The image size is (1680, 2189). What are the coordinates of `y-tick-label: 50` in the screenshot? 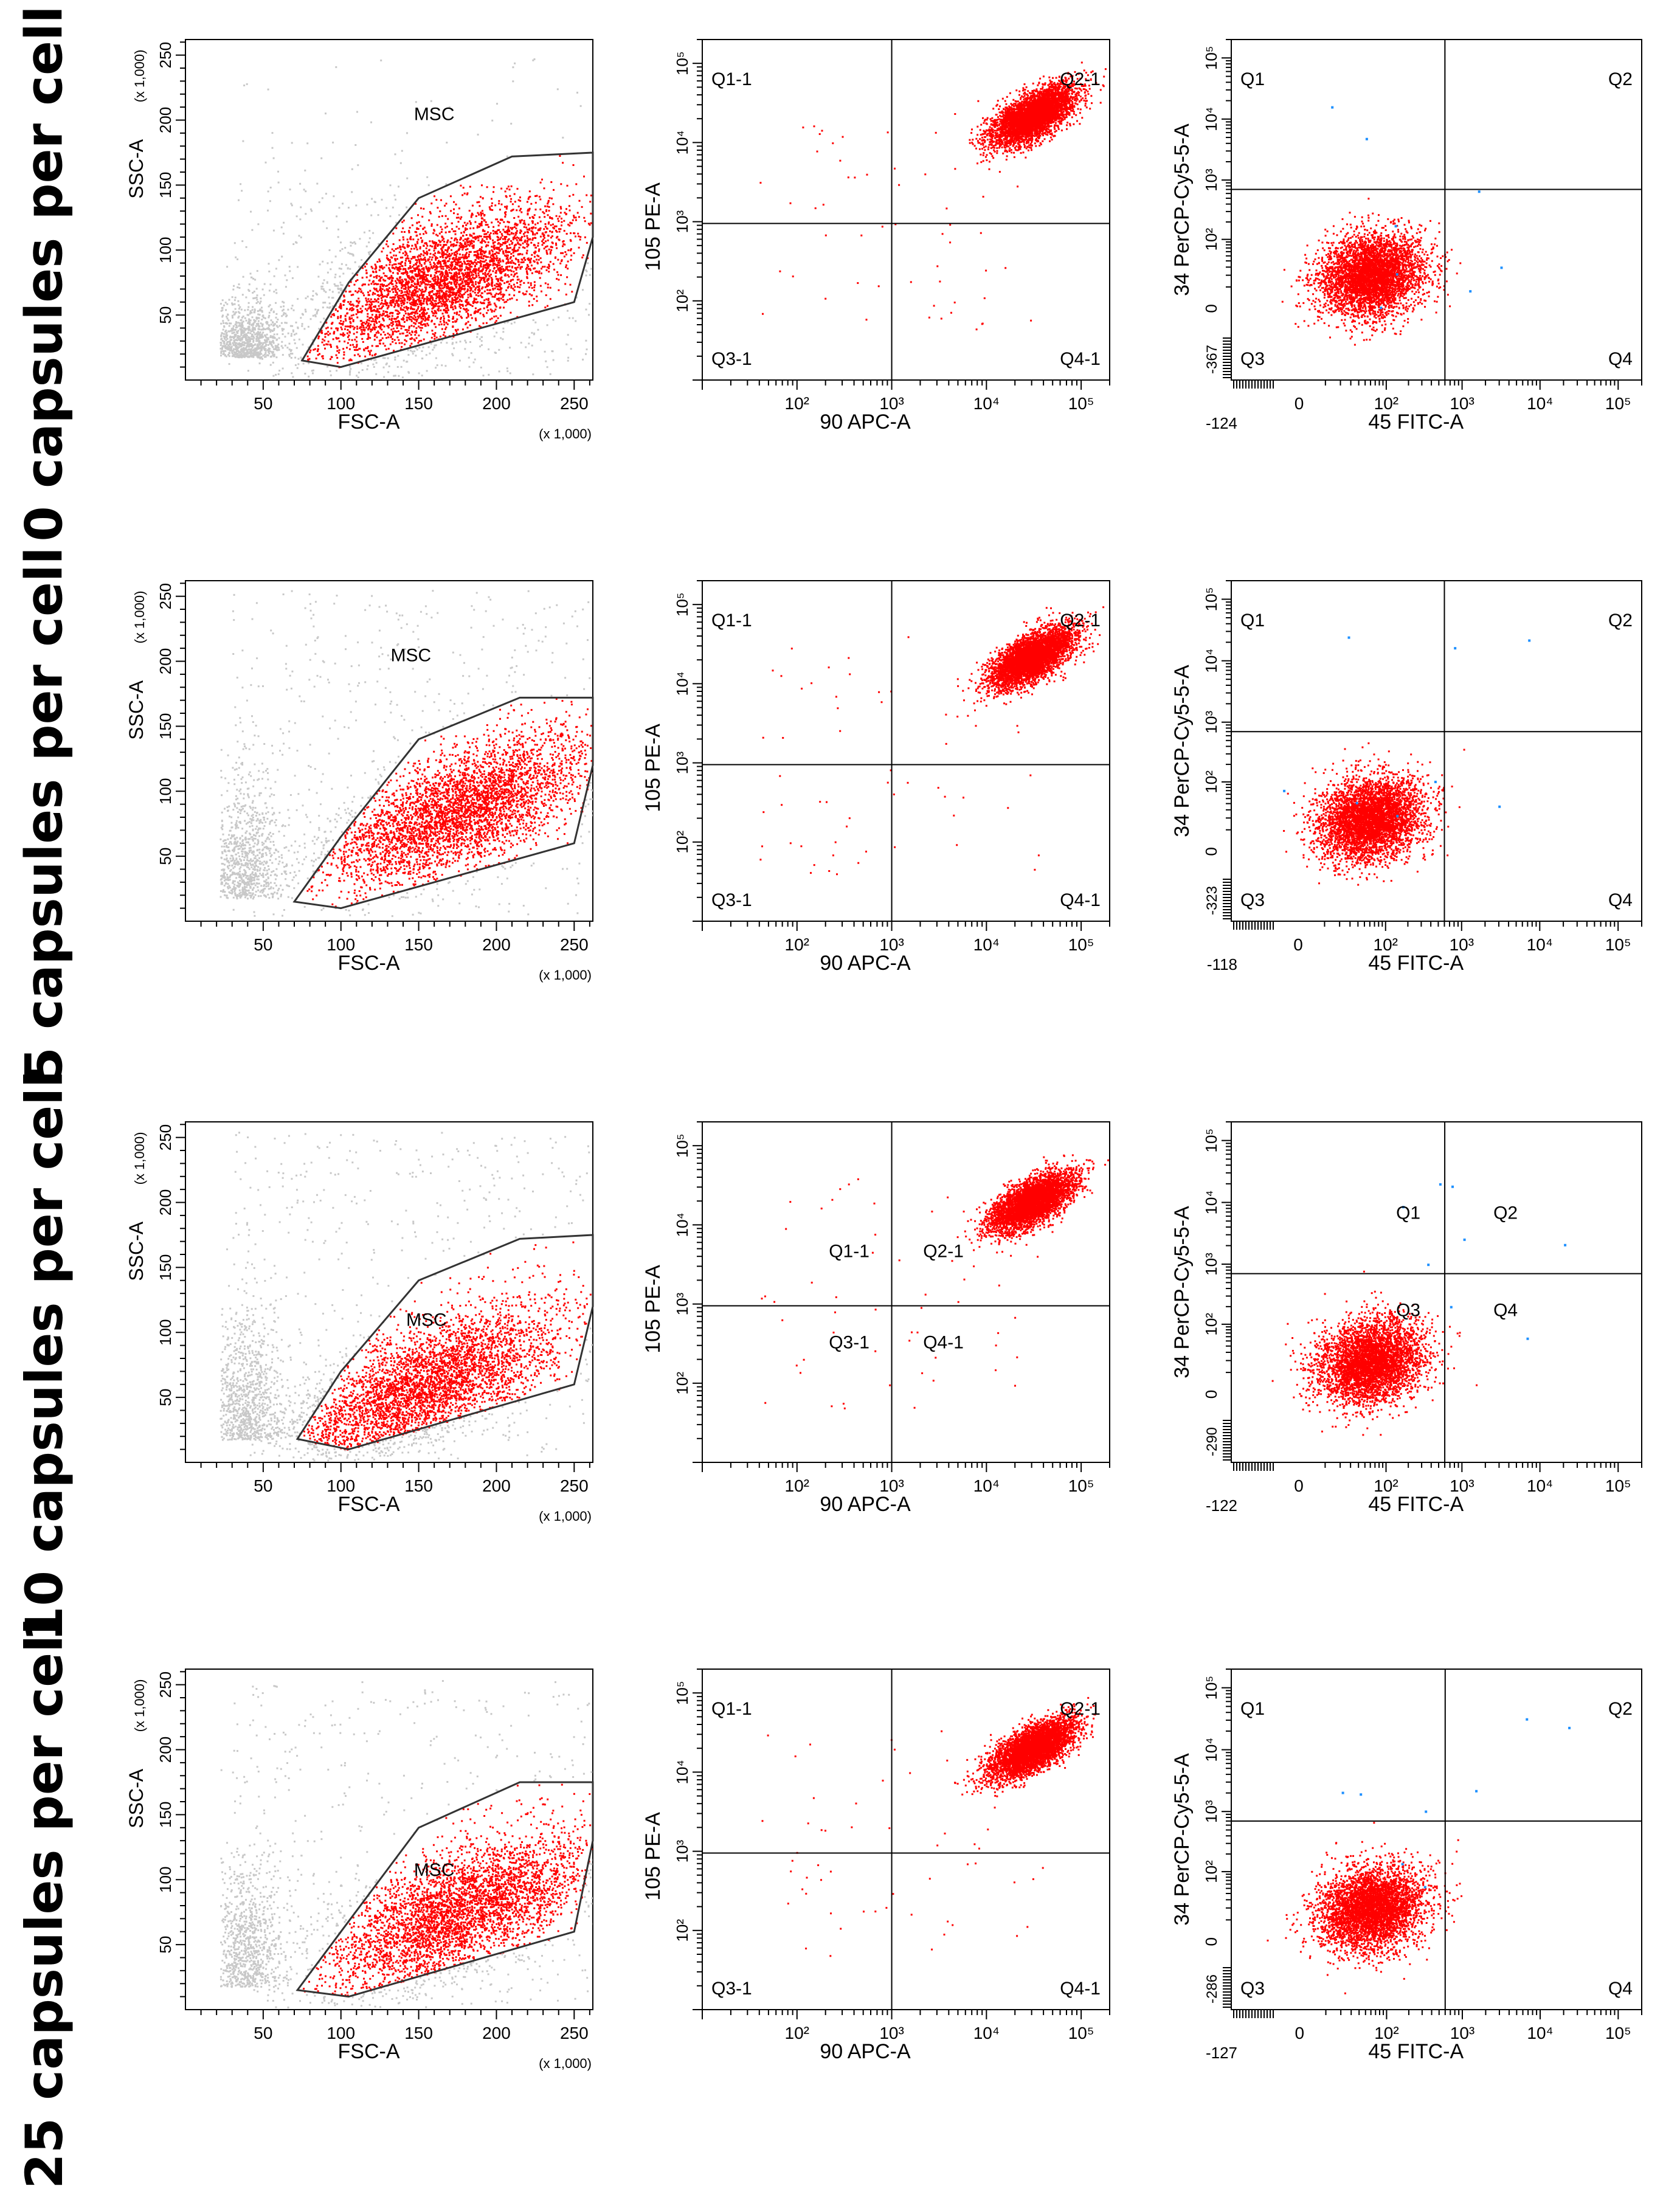 It's located at (165, 315).